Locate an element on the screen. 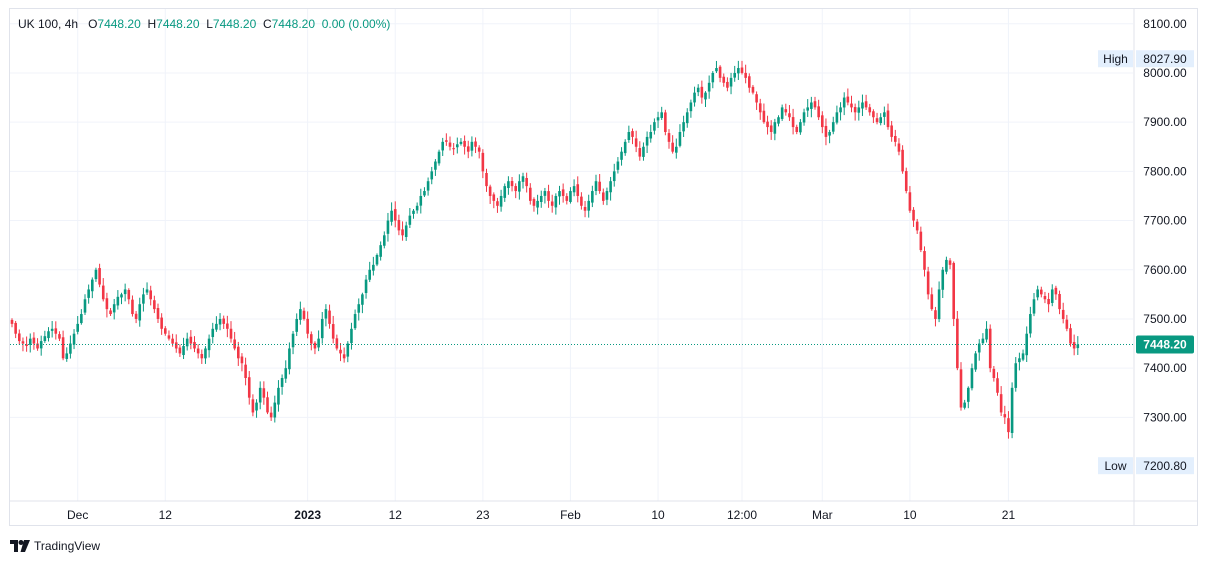 Image resolution: width=1209 pixels, height=564 pixels. legend-high-label: H is located at coordinates (152, 24).